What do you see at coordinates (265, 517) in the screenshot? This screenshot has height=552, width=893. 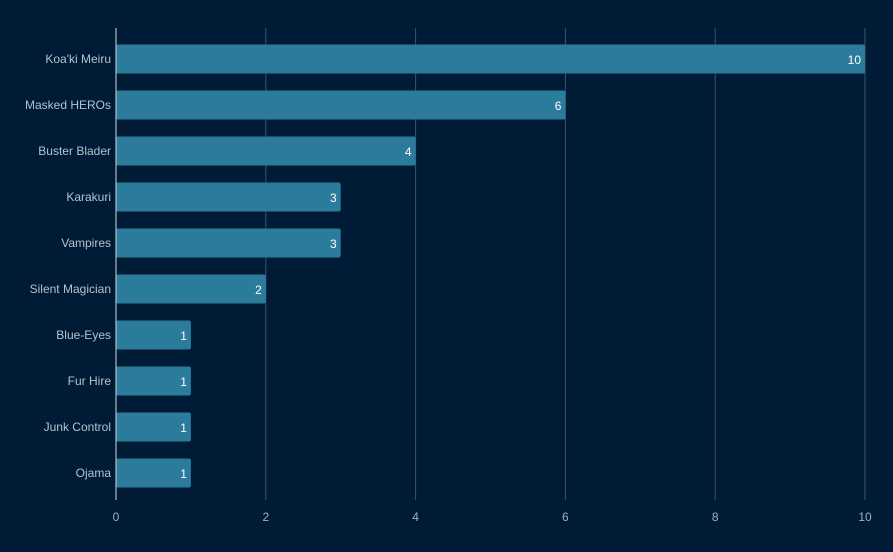 I see `x-tick-label: 2` at bounding box center [265, 517].